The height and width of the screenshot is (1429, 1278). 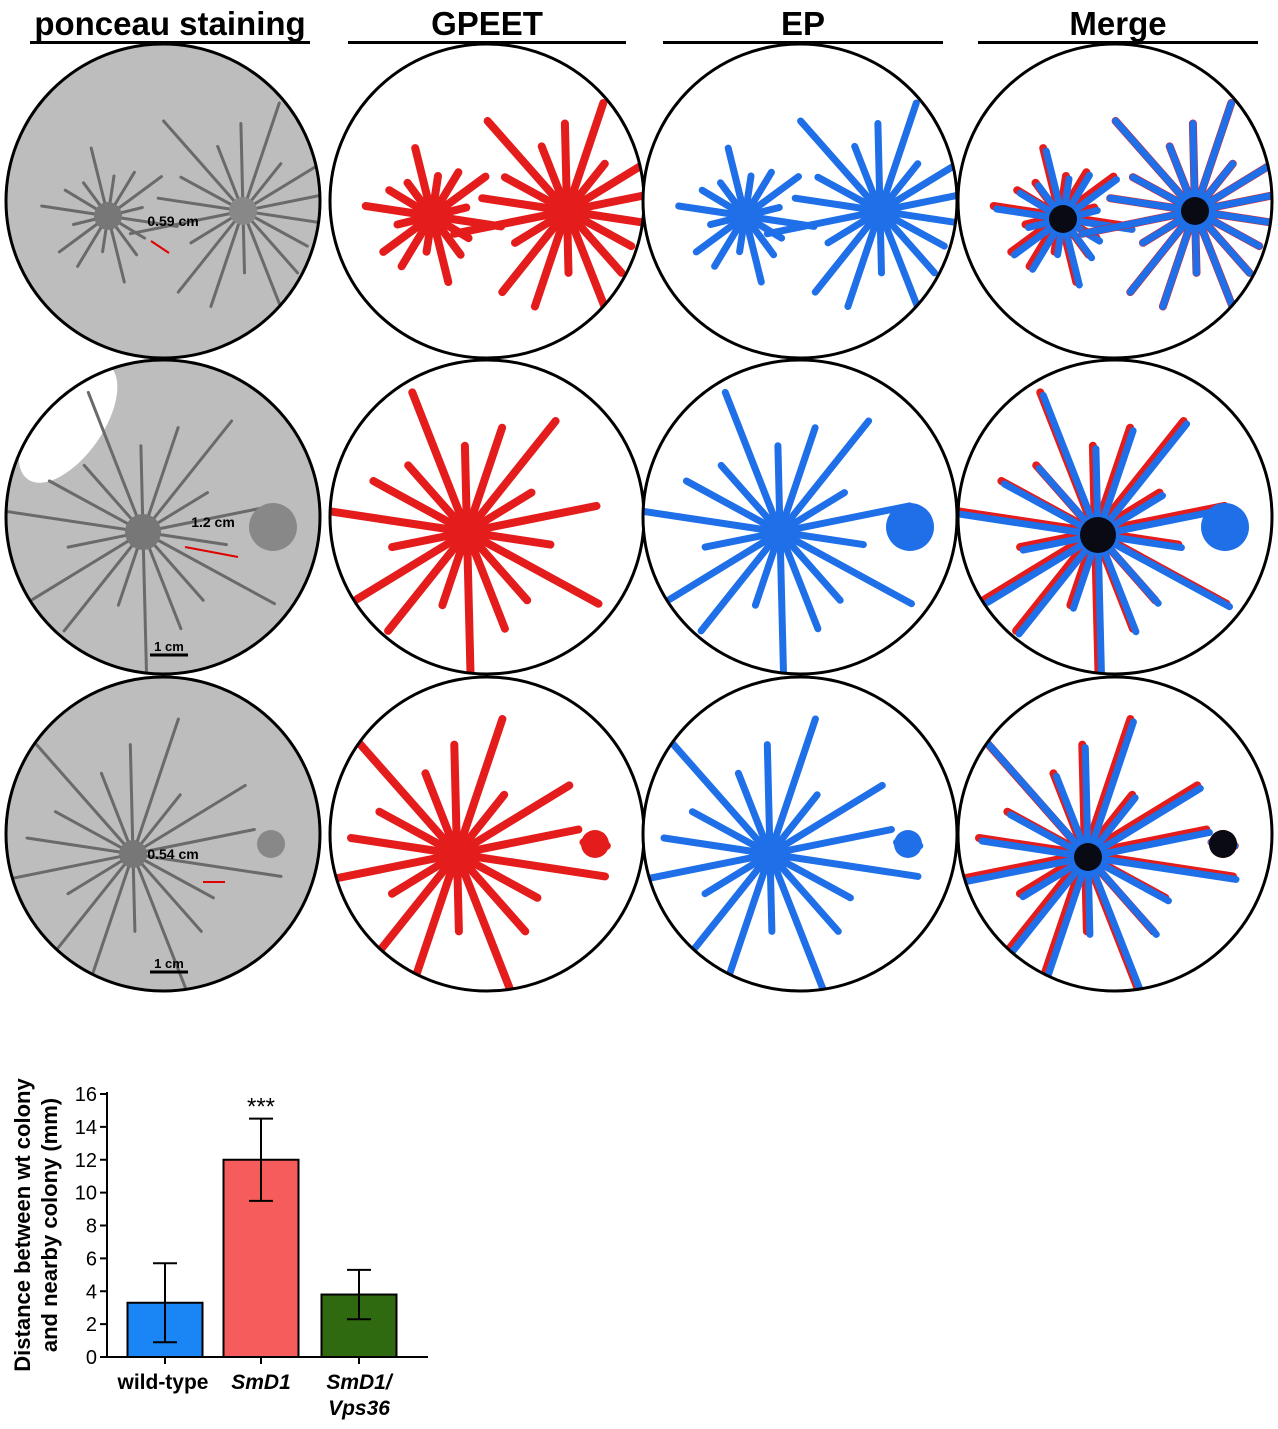 I want to click on panel-row3-col4, so click(x=1115, y=834).